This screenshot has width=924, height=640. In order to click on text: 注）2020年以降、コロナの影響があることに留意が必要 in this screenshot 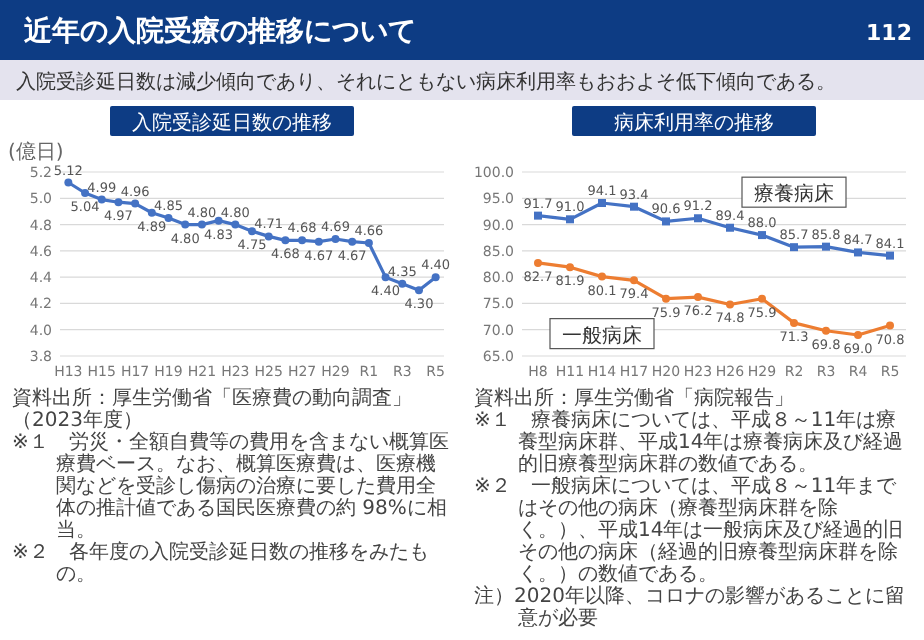, I will do `click(690, 608)`.